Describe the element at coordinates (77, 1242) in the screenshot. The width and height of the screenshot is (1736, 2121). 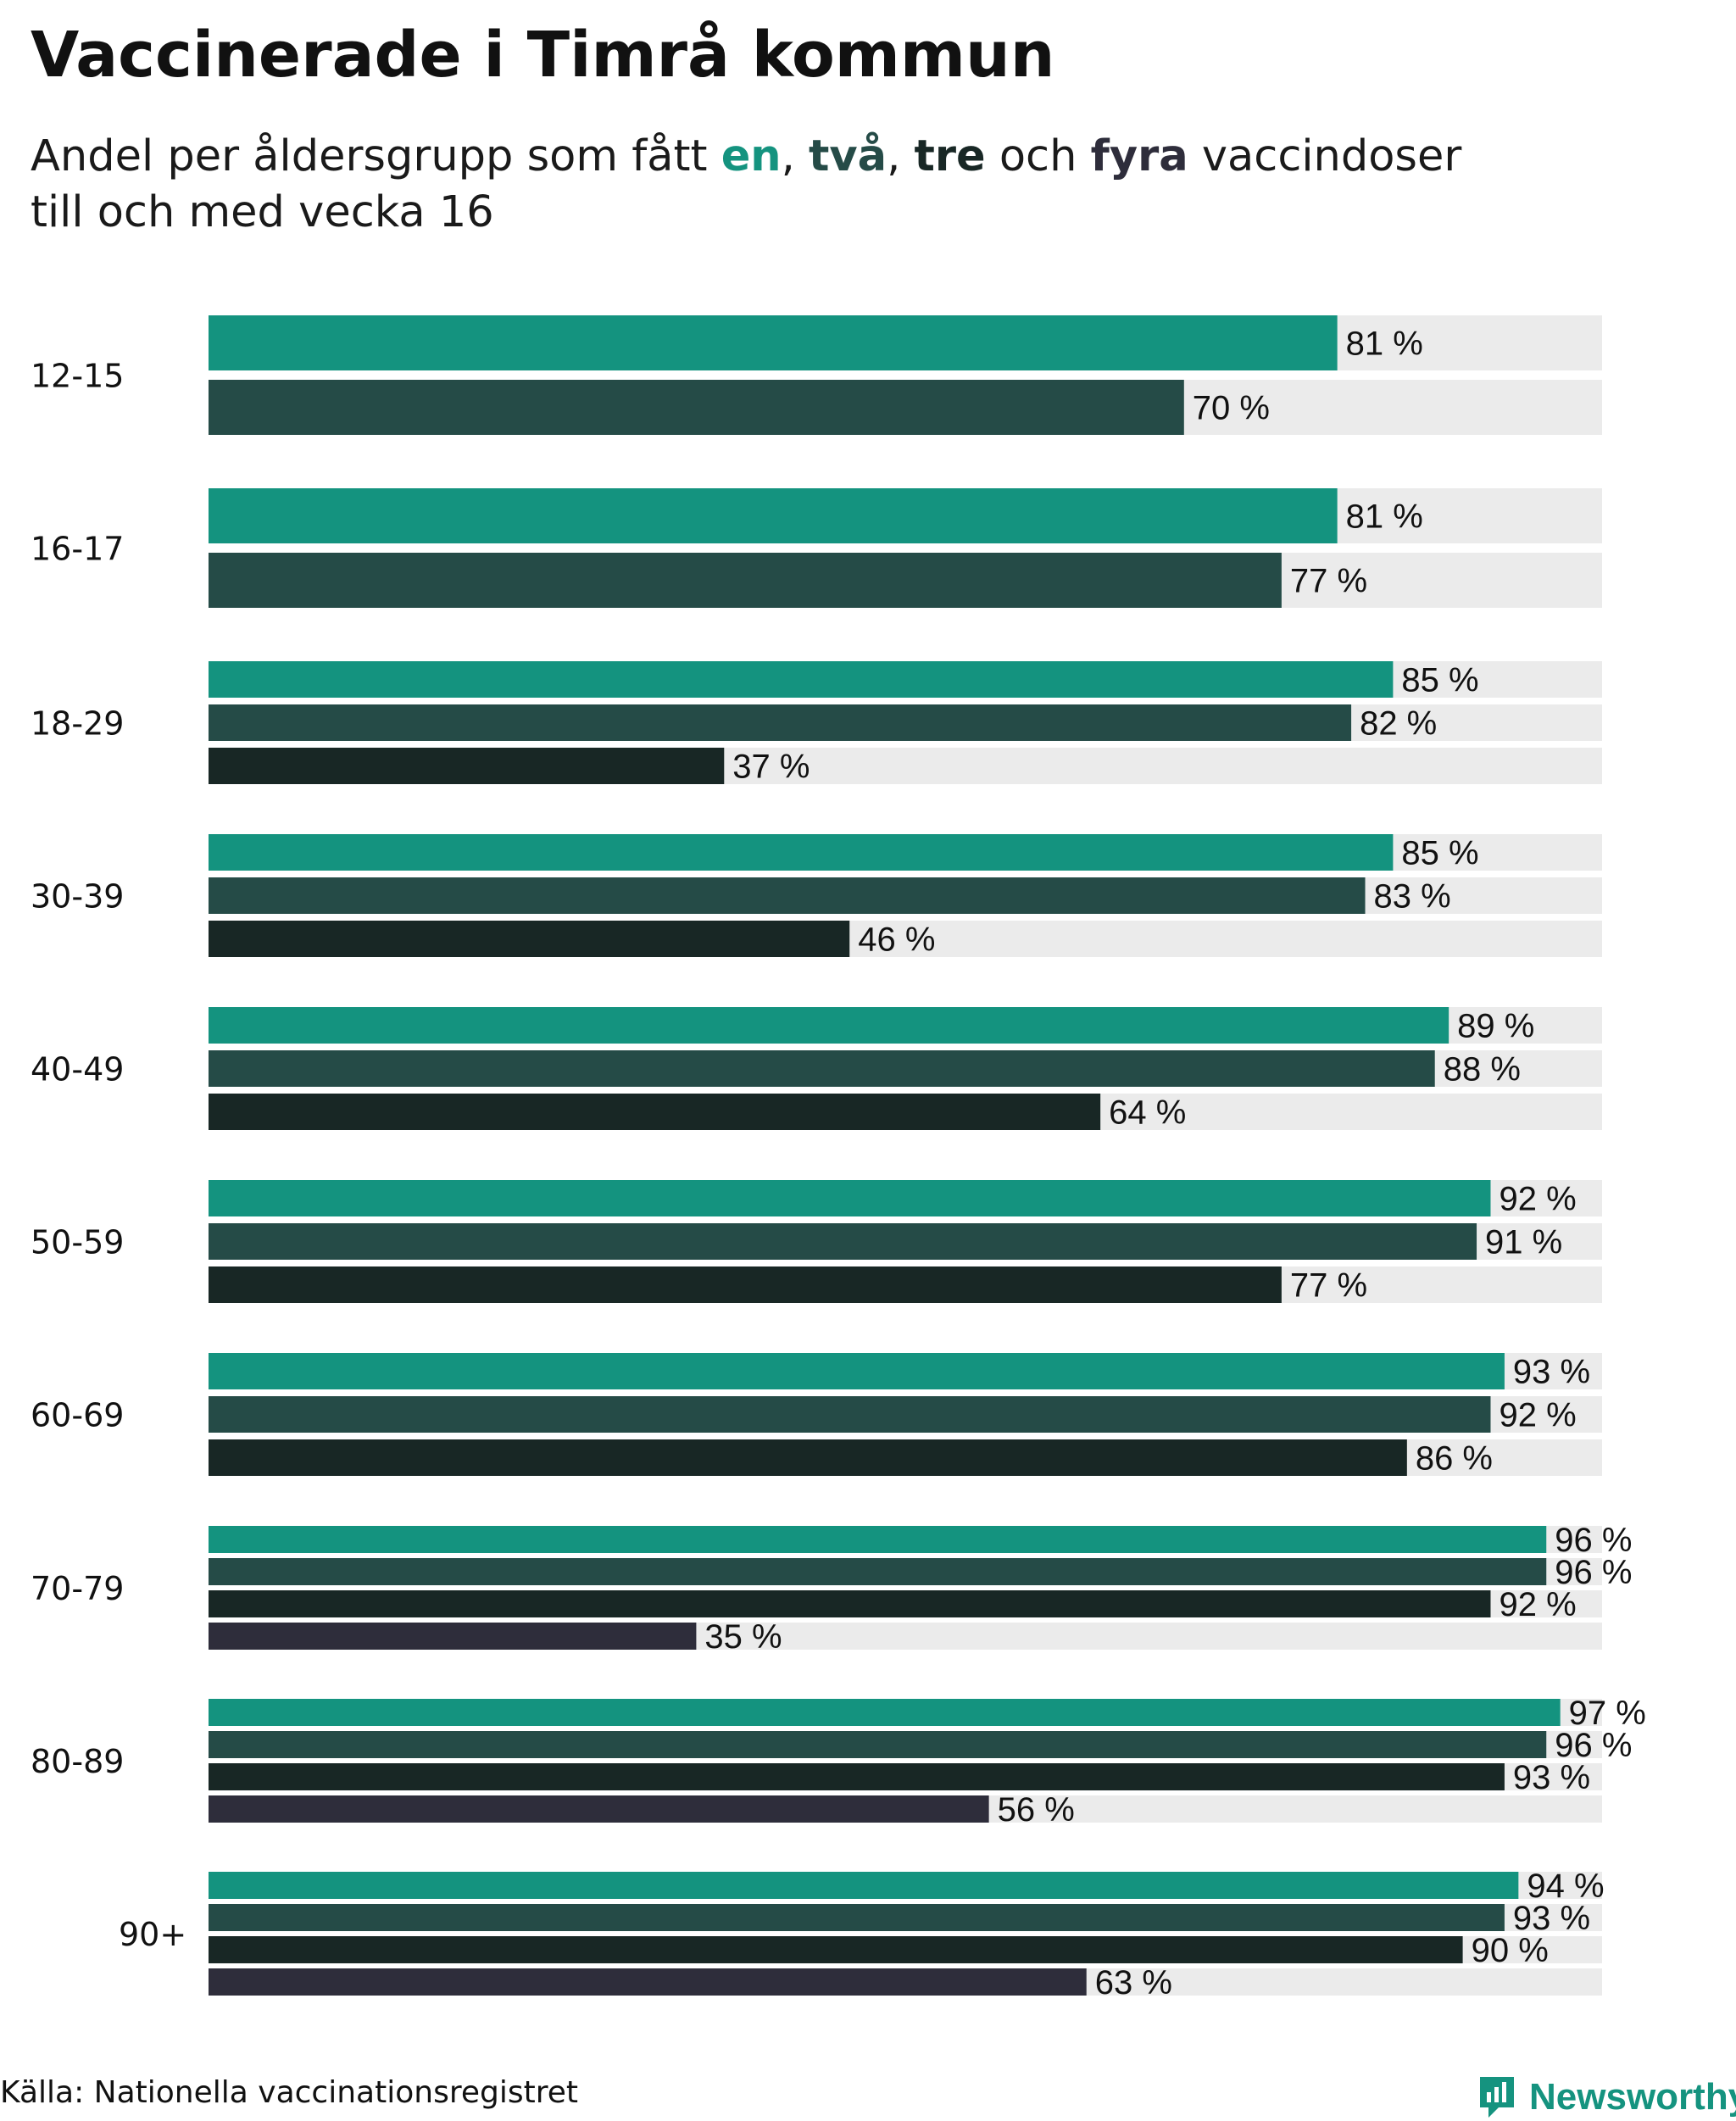
I see `group-label: 50-59` at that location.